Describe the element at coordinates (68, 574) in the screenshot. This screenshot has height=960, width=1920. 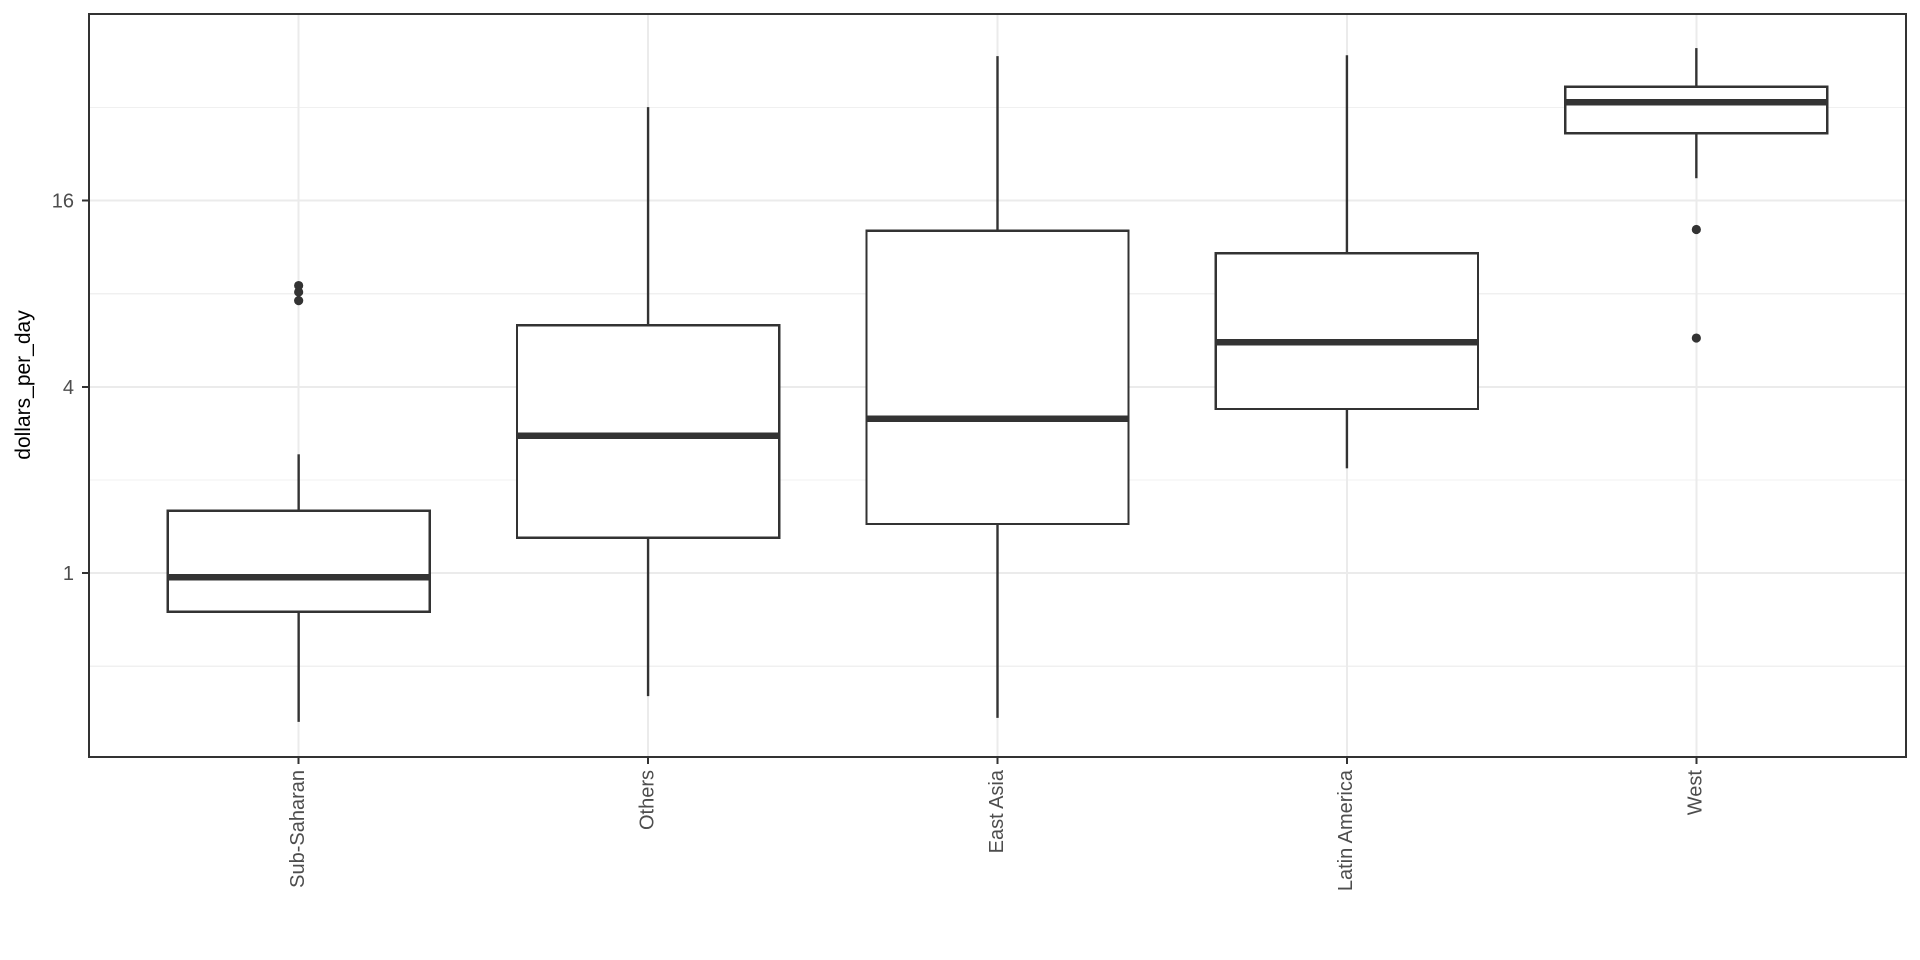
I see `y-tick-label: 1` at that location.